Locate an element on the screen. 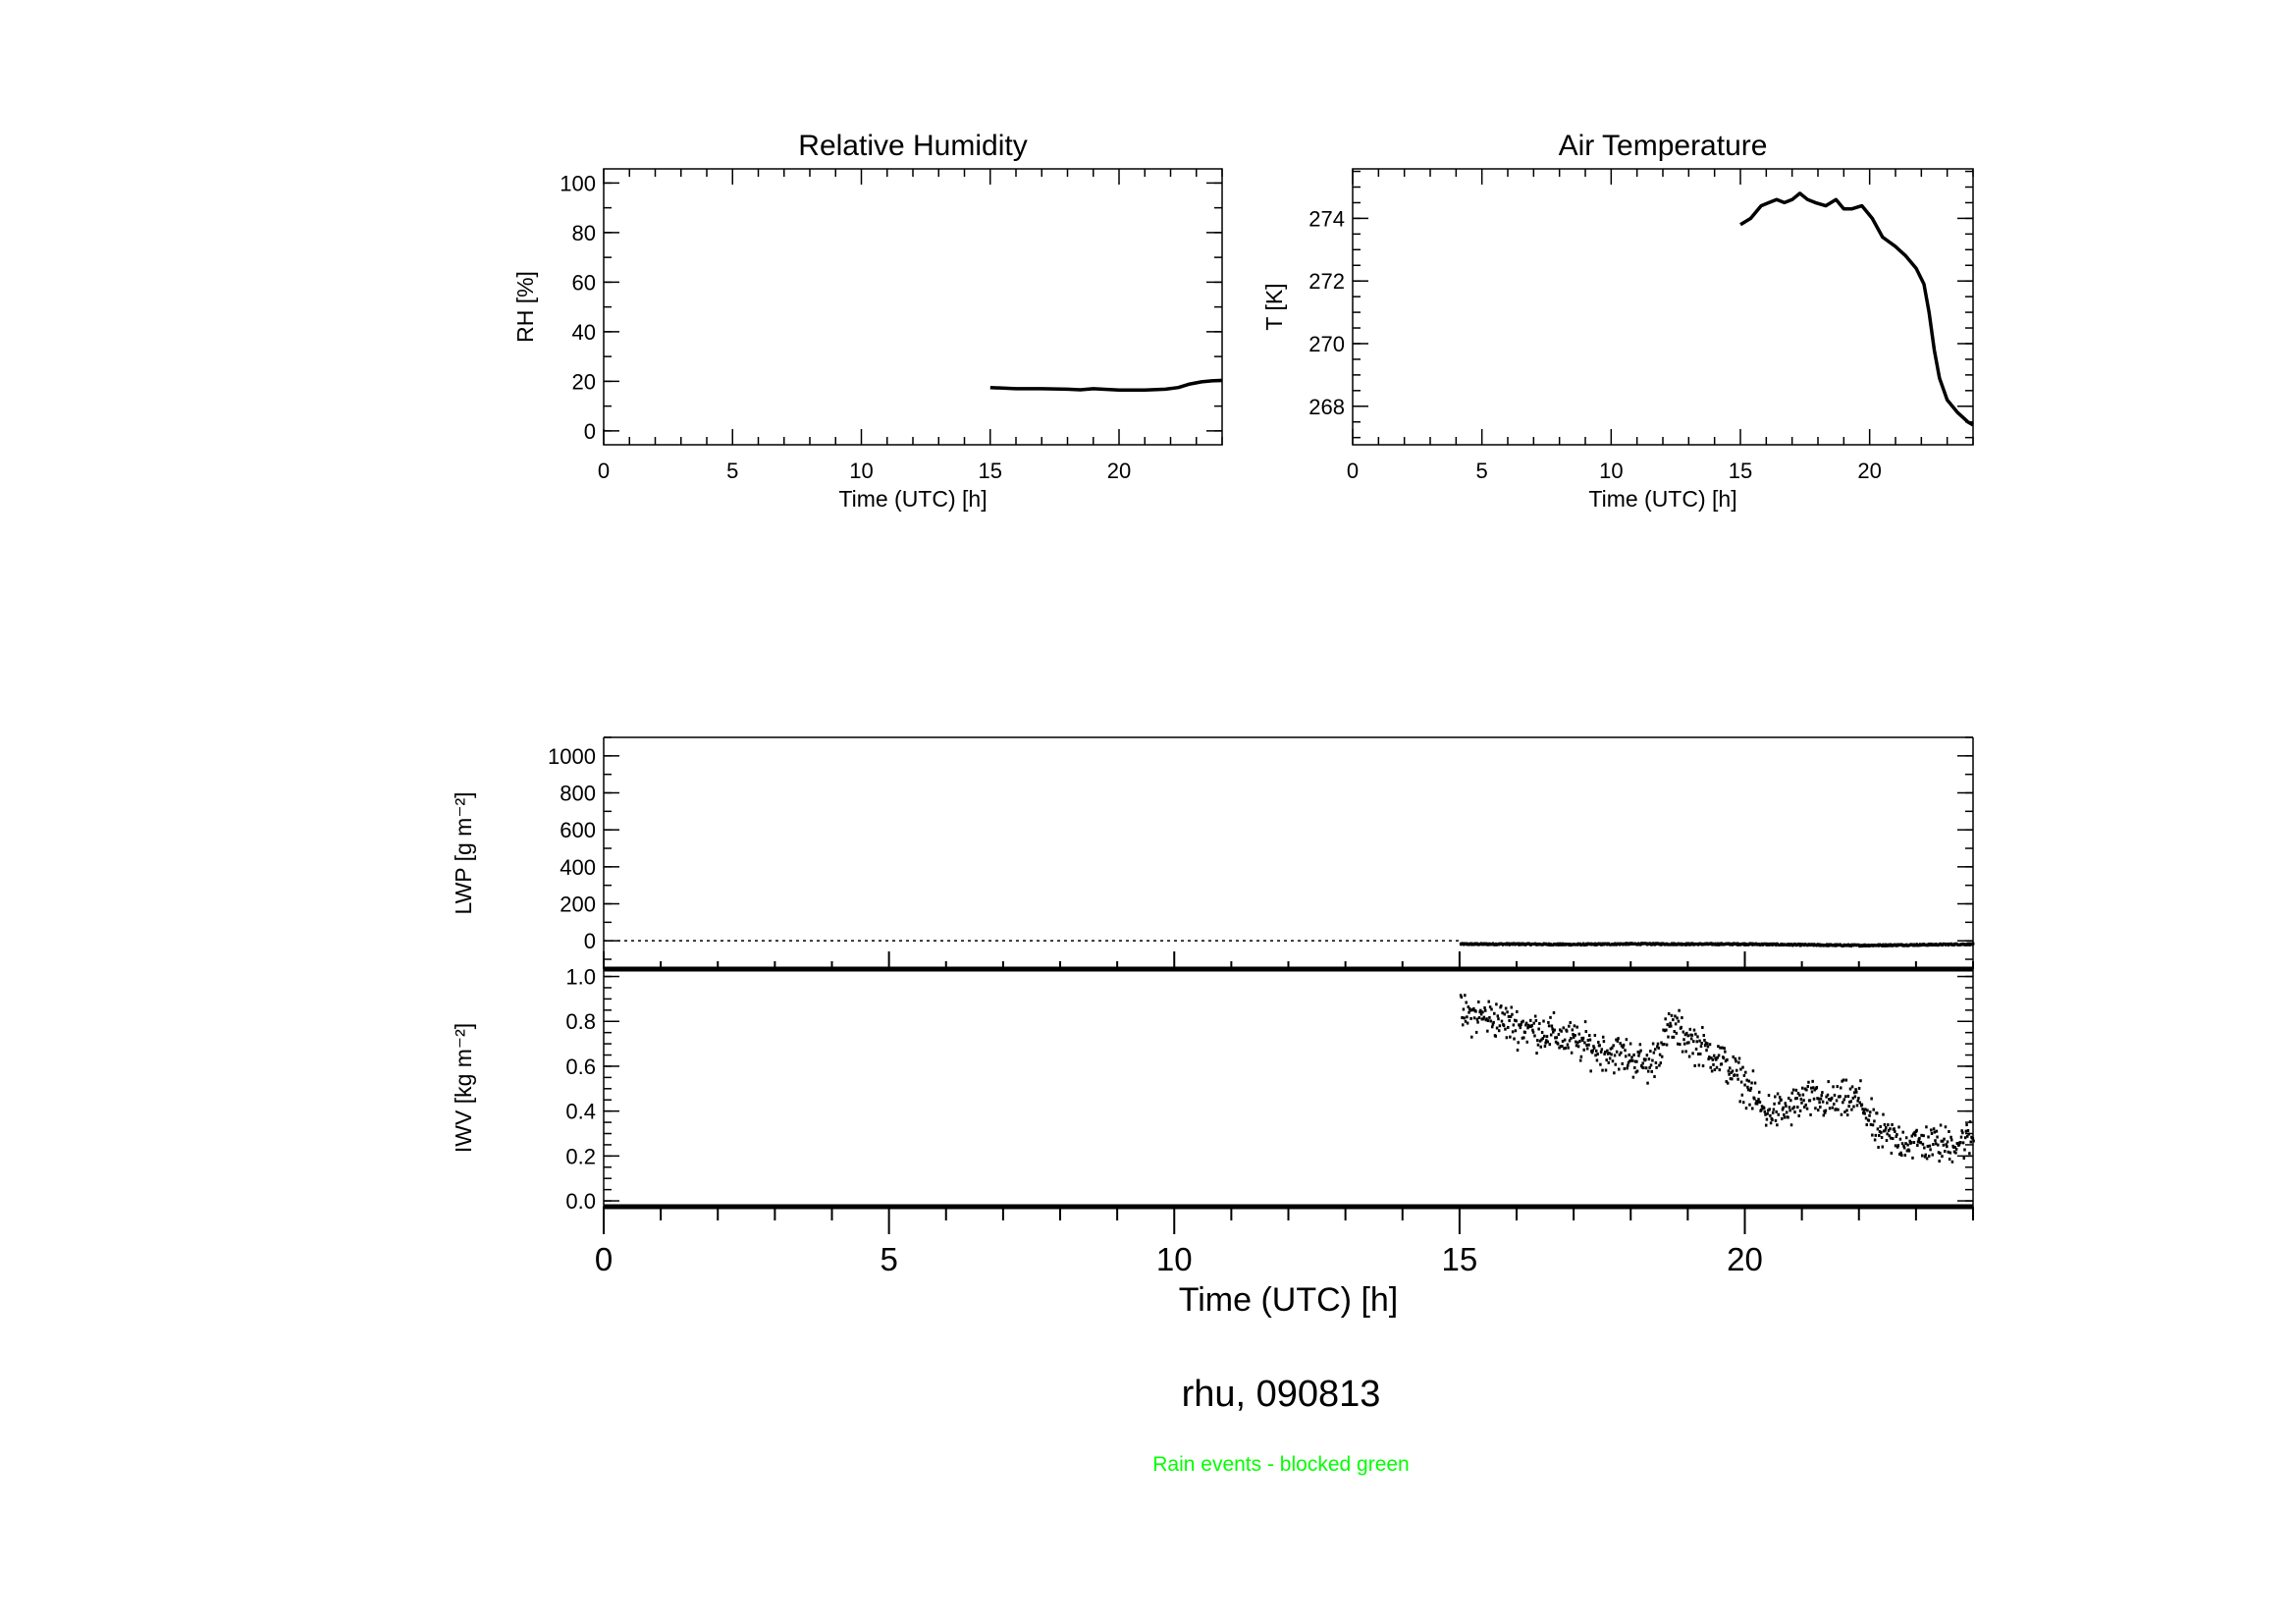  rh-x-tick-label: 15 is located at coordinates (991, 471).